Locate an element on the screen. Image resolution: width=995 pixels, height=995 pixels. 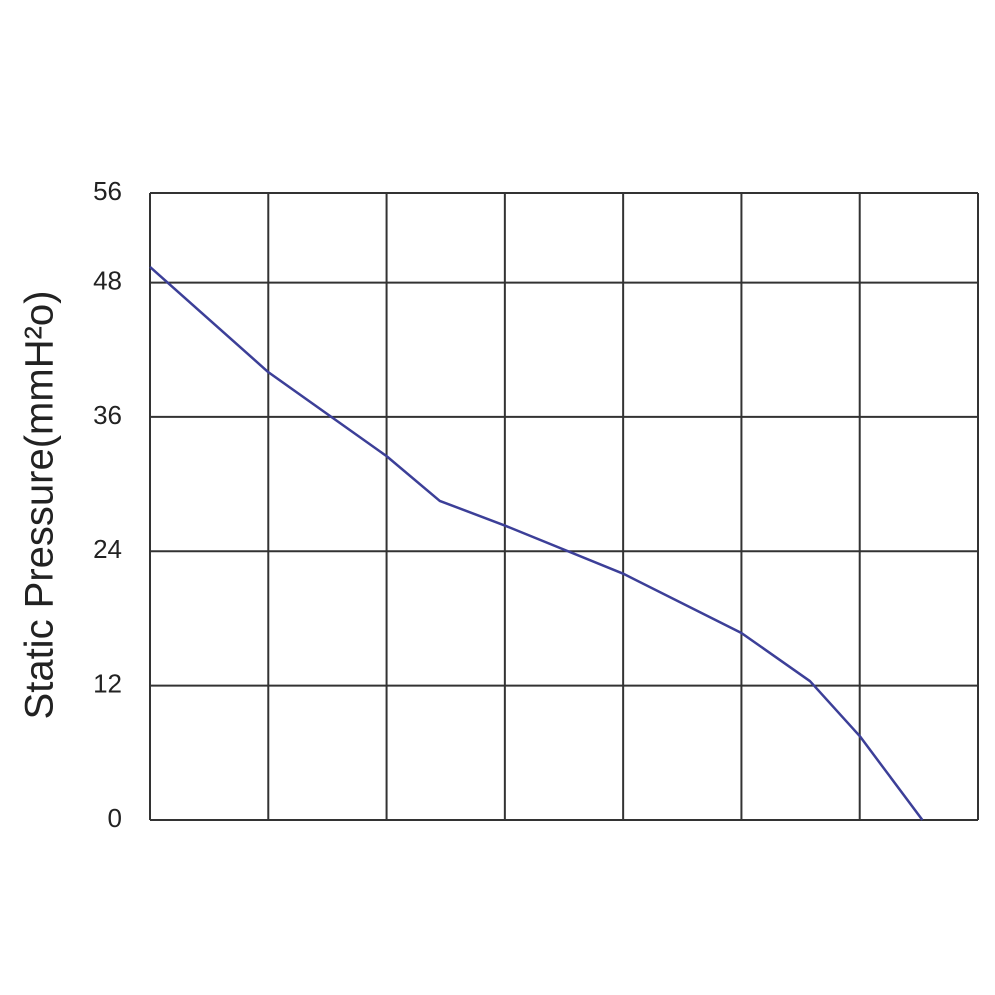
y-tick-label: 48 is located at coordinates (107, 280).